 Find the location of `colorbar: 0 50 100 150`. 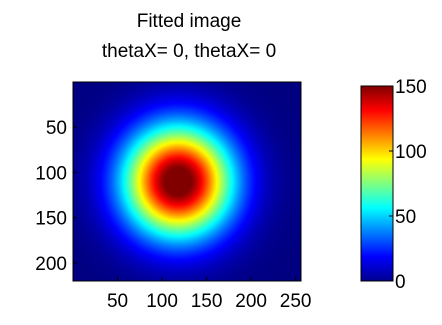

colorbar: 0 50 100 150 is located at coordinates (394, 185).